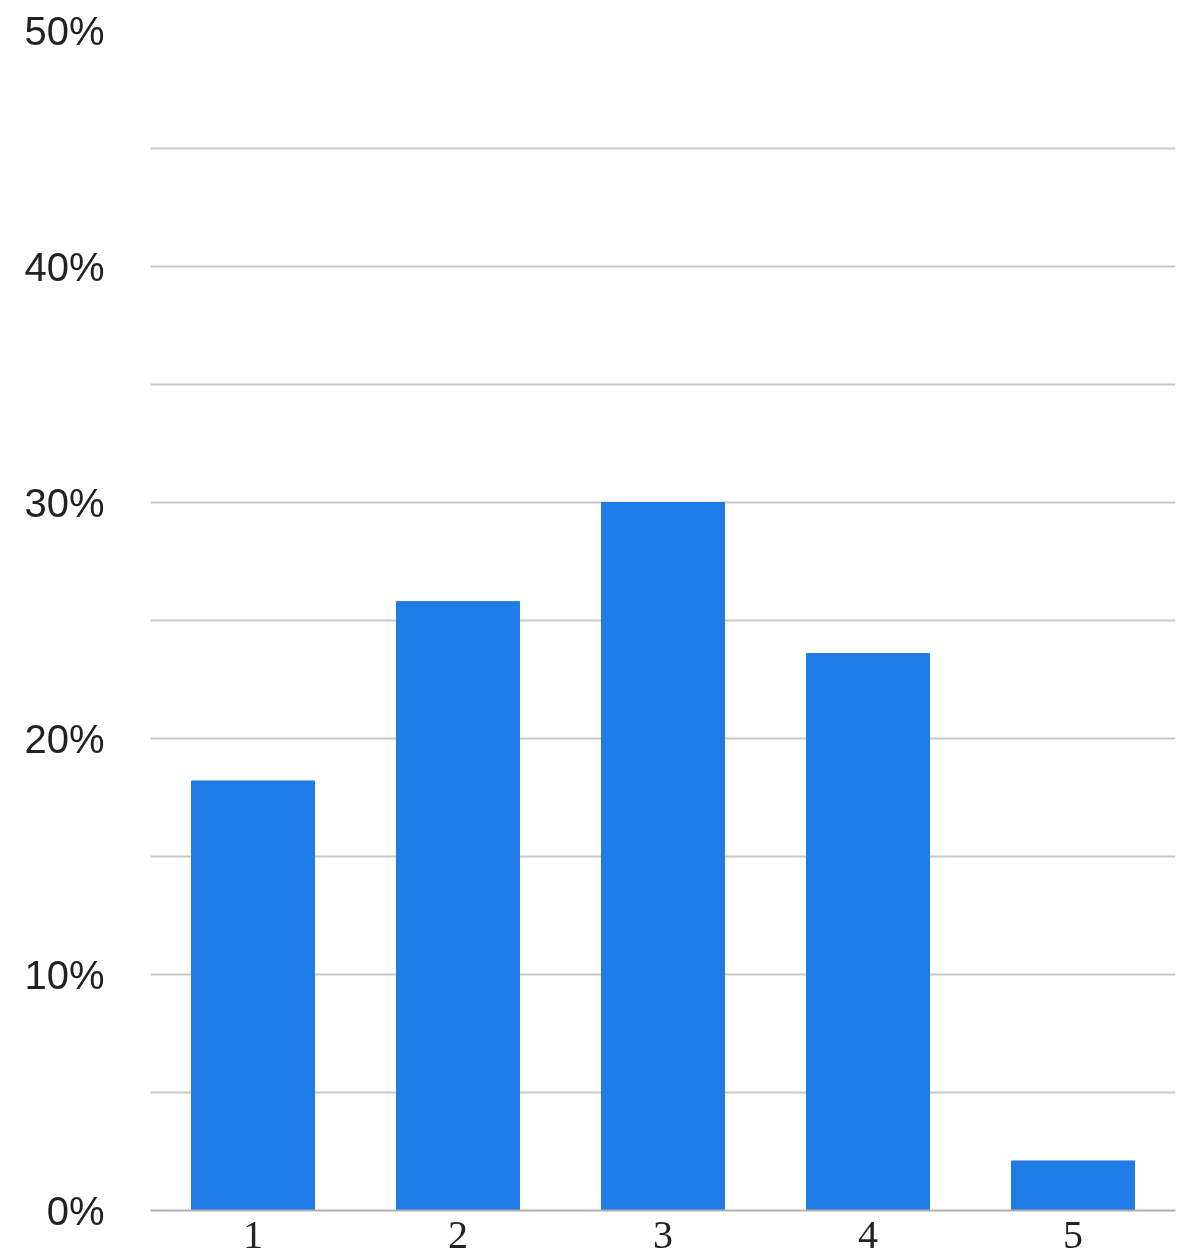 Image resolution: width=1200 pixels, height=1260 pixels. What do you see at coordinates (64, 738) in the screenshot?
I see `y-tick-label: 20%` at bounding box center [64, 738].